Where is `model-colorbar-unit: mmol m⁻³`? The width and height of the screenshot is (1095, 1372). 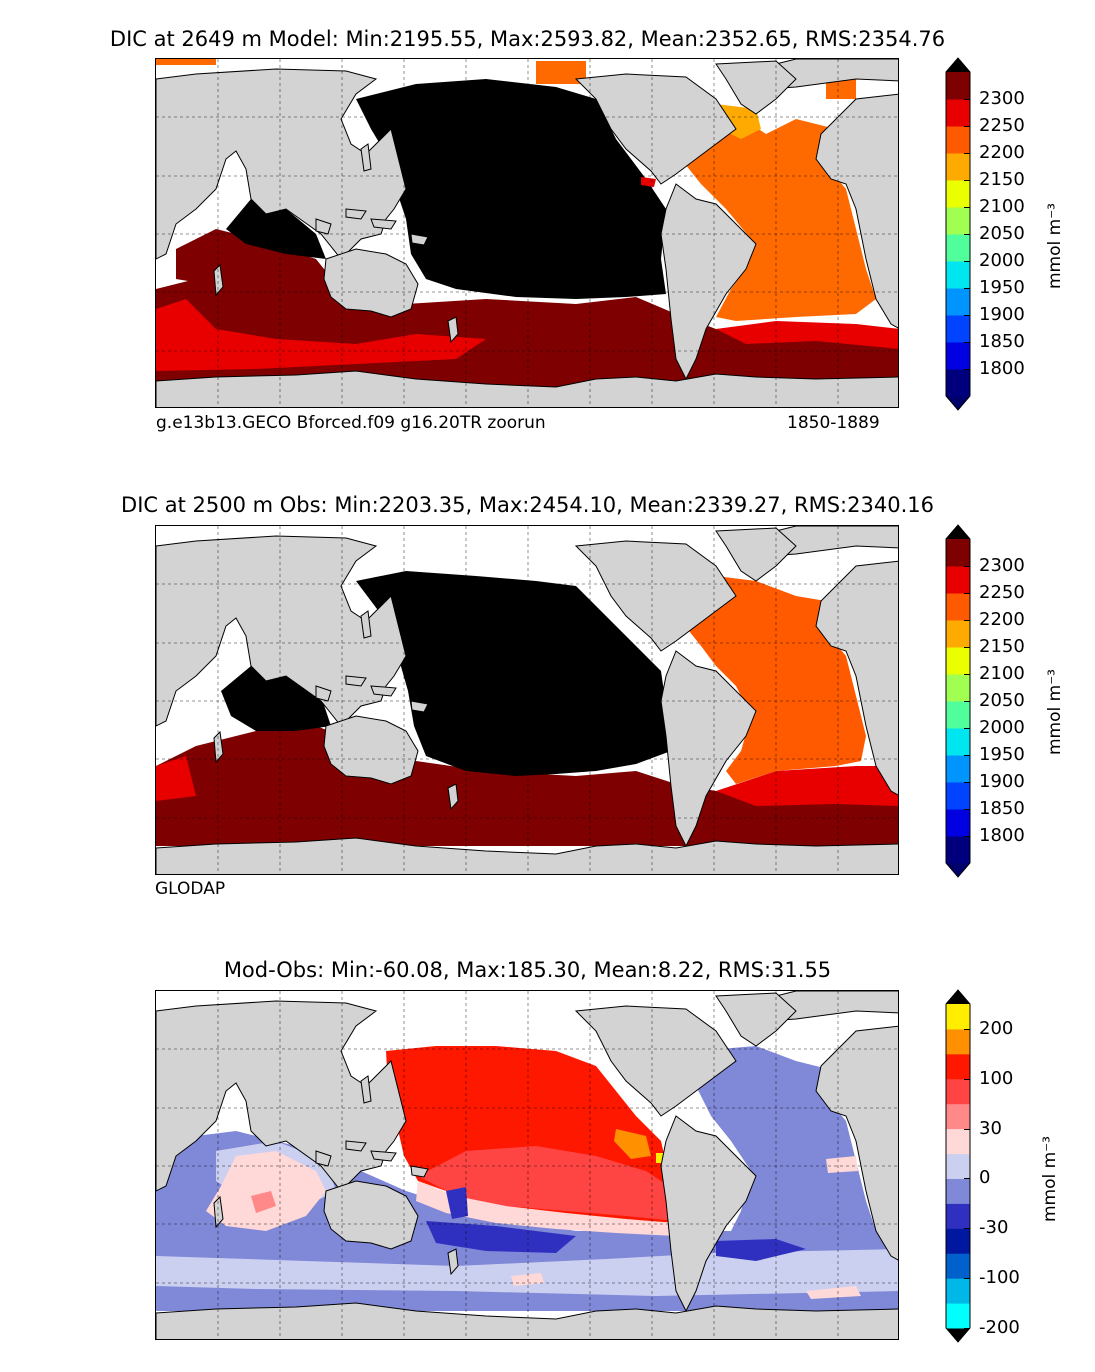
model-colorbar-unit: mmol m⁻³ is located at coordinates (1055, 246).